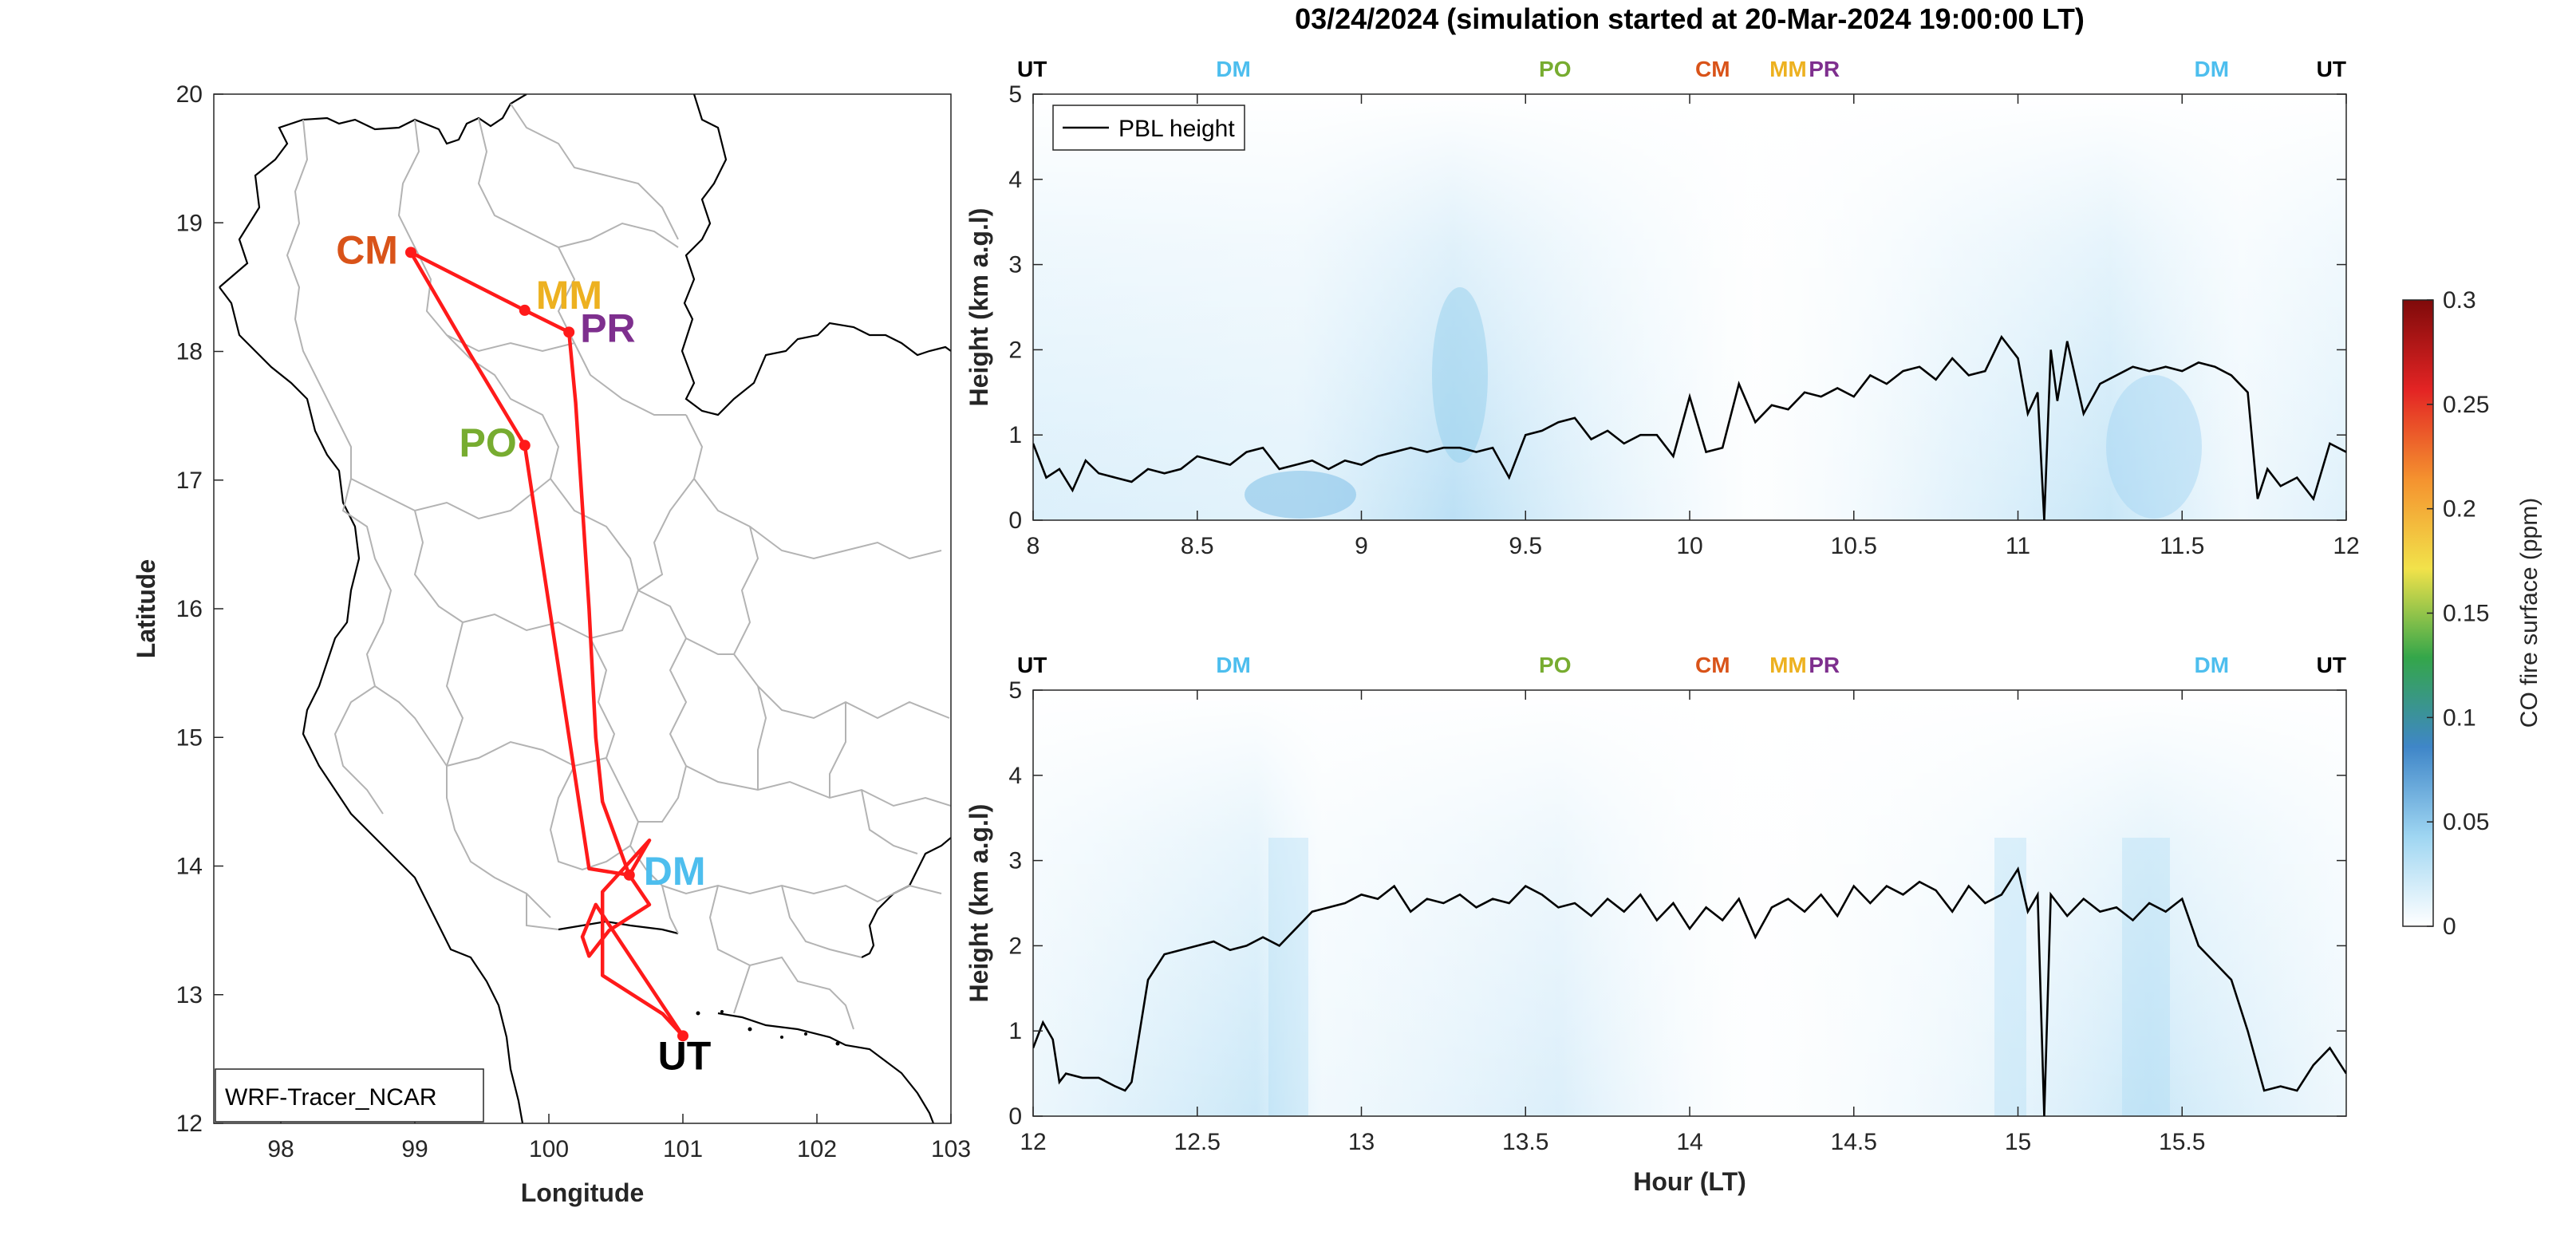  What do you see at coordinates (1689, 427) in the screenshot?
I see `top-pbl-line` at bounding box center [1689, 427].